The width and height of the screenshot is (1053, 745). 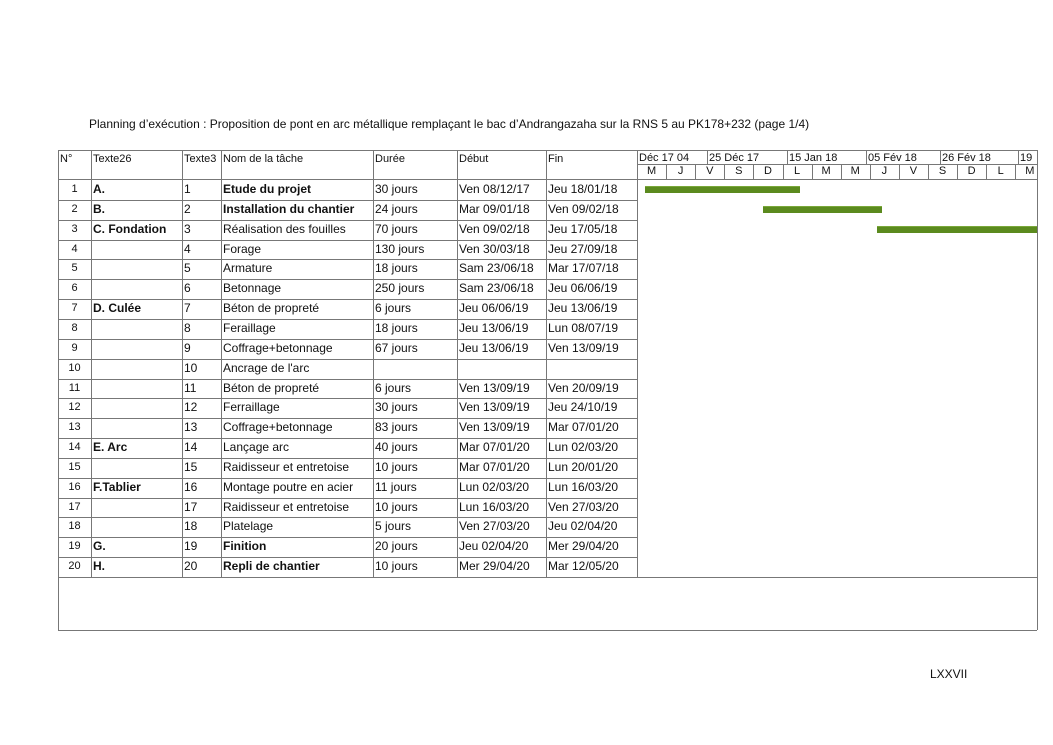 What do you see at coordinates (74, 566) in the screenshot?
I see `cell-n: 20` at bounding box center [74, 566].